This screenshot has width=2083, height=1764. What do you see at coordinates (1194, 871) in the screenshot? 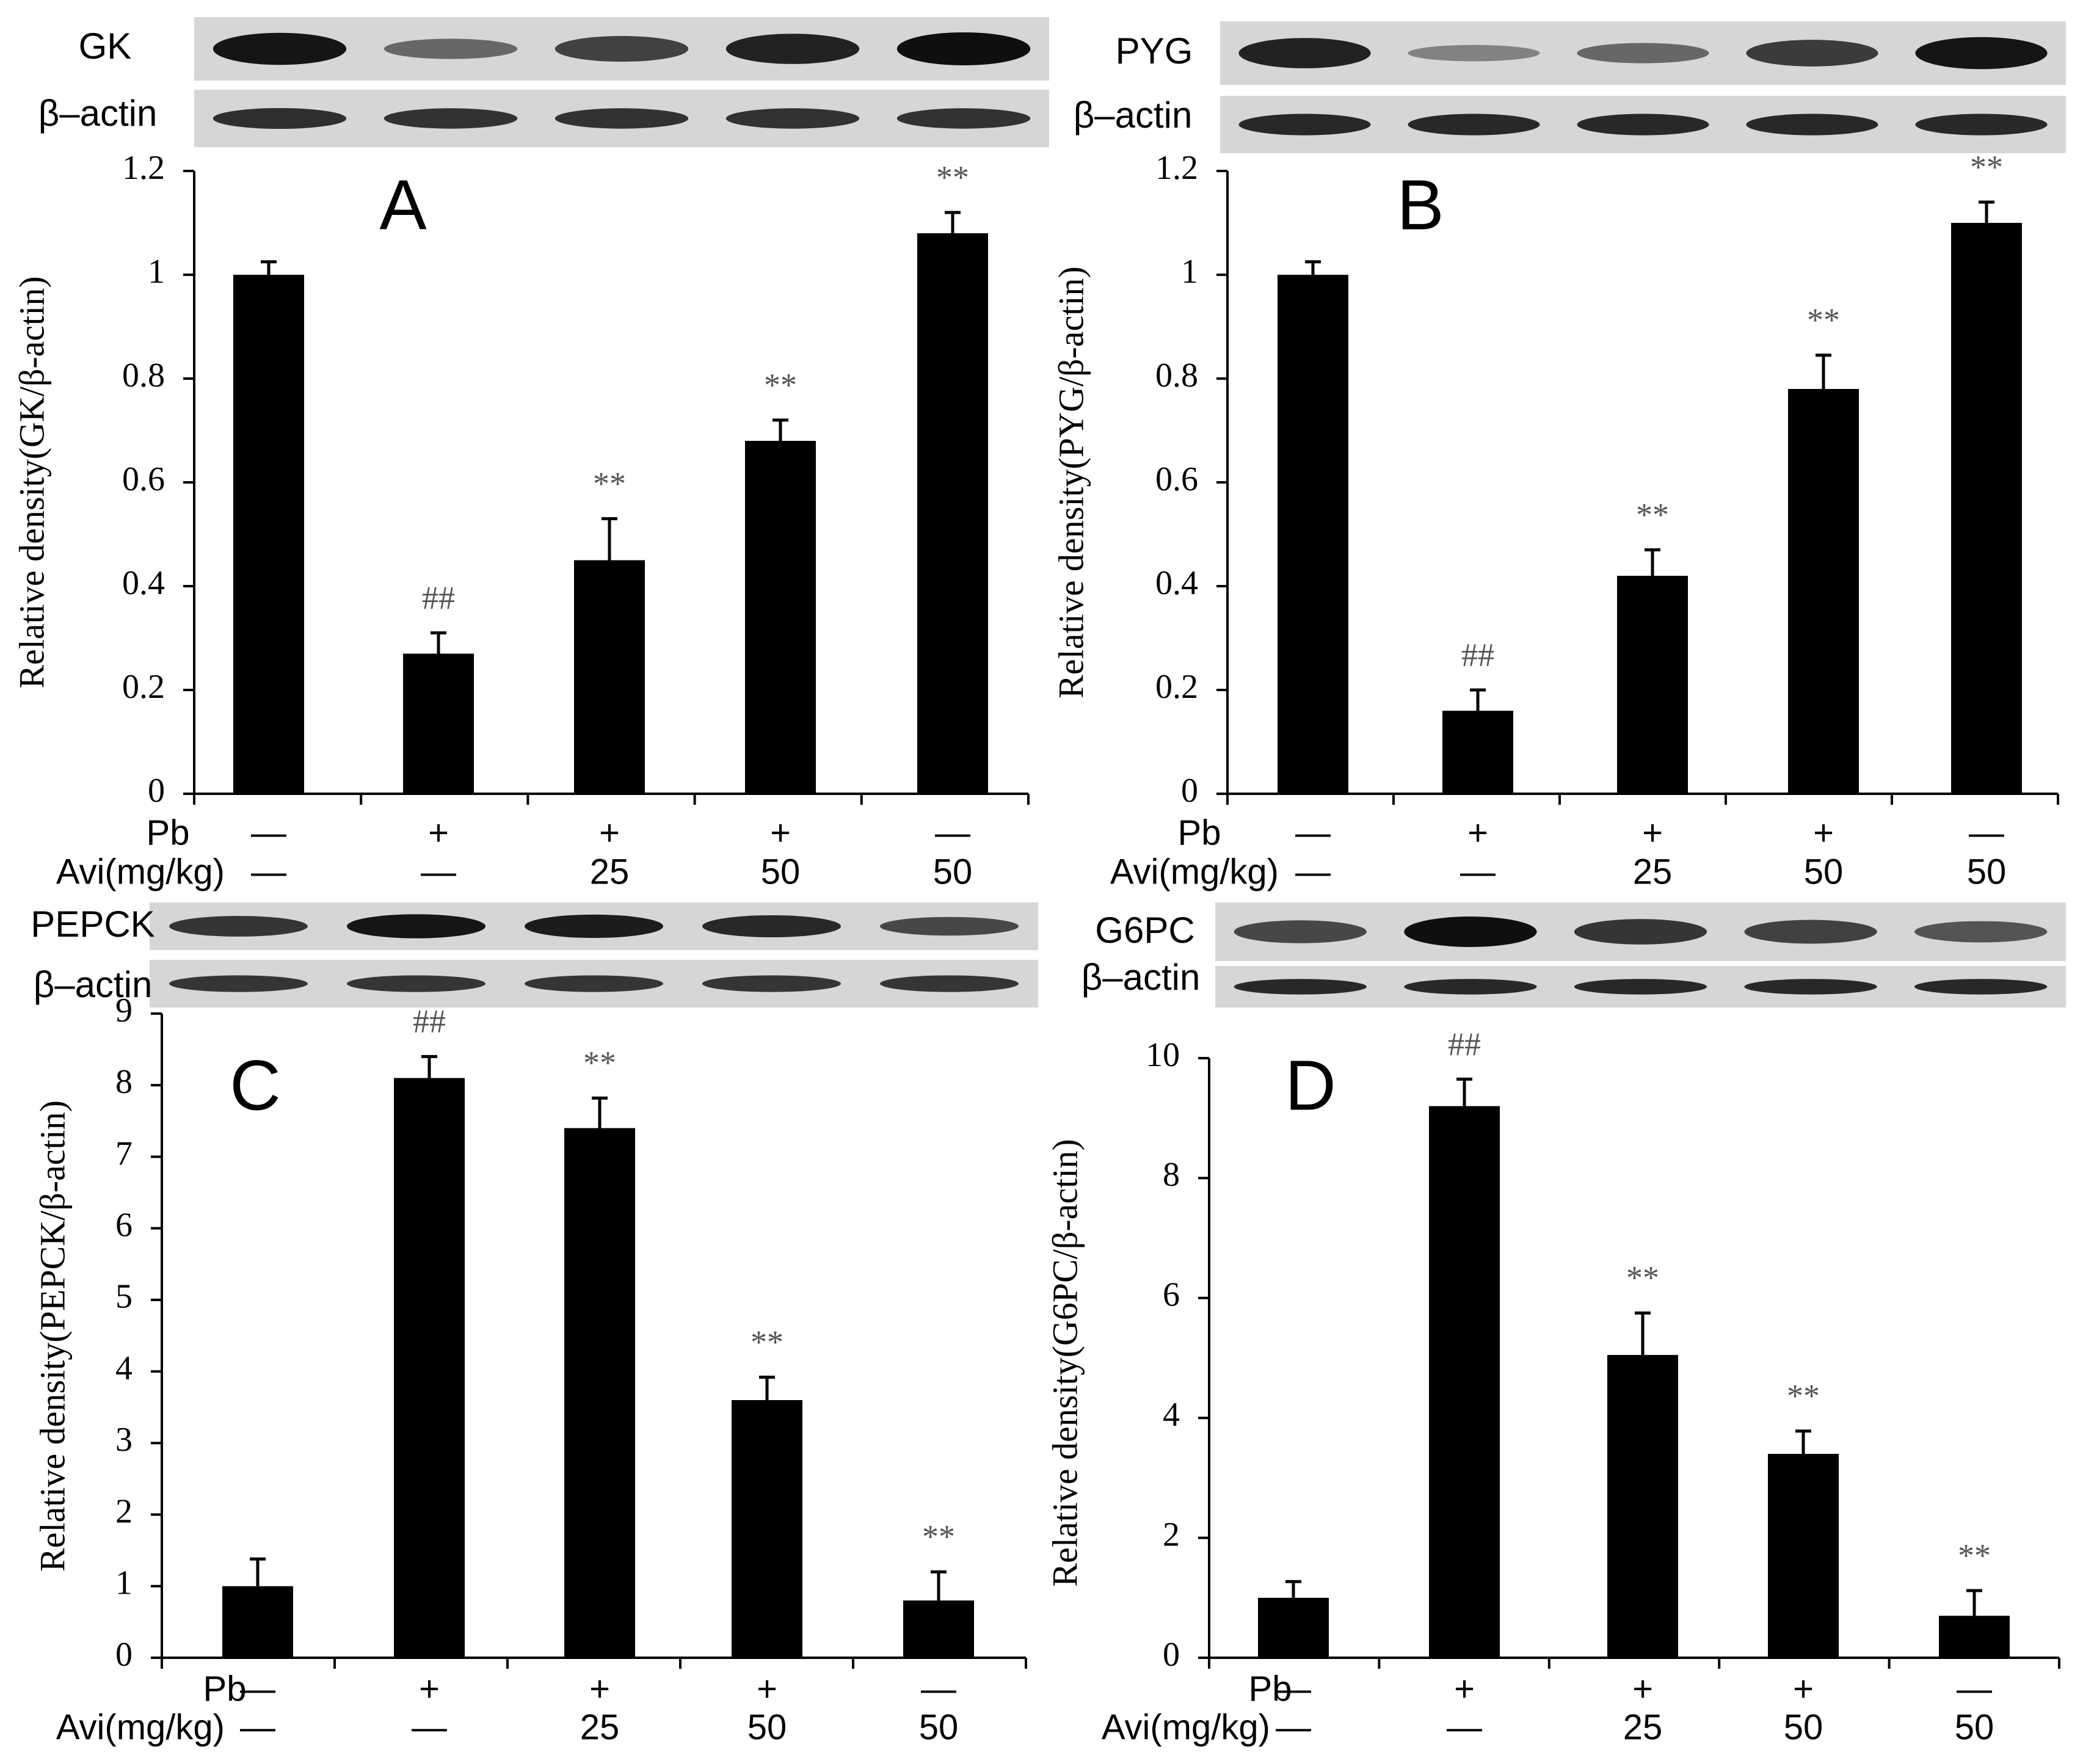
I see `avi-row-label: Avi(mg/kg)` at bounding box center [1194, 871].